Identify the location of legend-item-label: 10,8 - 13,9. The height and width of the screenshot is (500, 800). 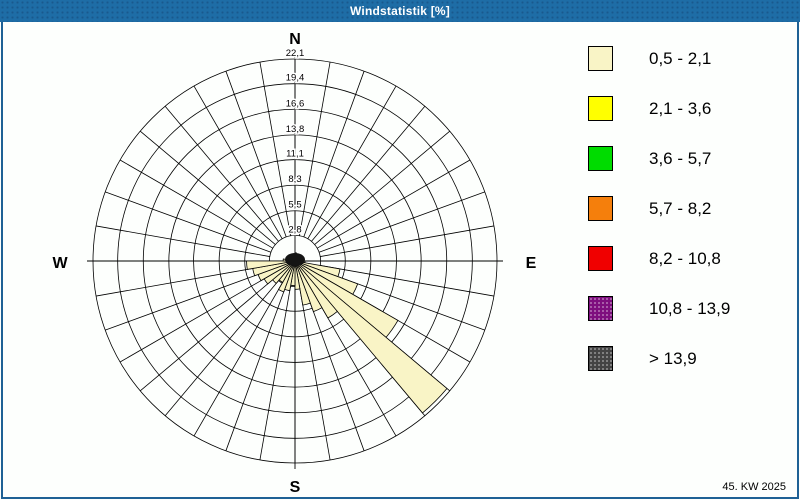
(690, 308).